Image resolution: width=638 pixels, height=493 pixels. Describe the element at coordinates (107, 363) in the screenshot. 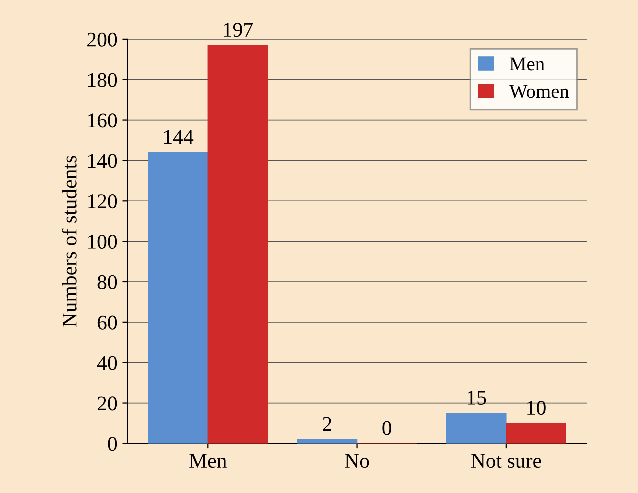

I see `y-tick-label: 40` at that location.